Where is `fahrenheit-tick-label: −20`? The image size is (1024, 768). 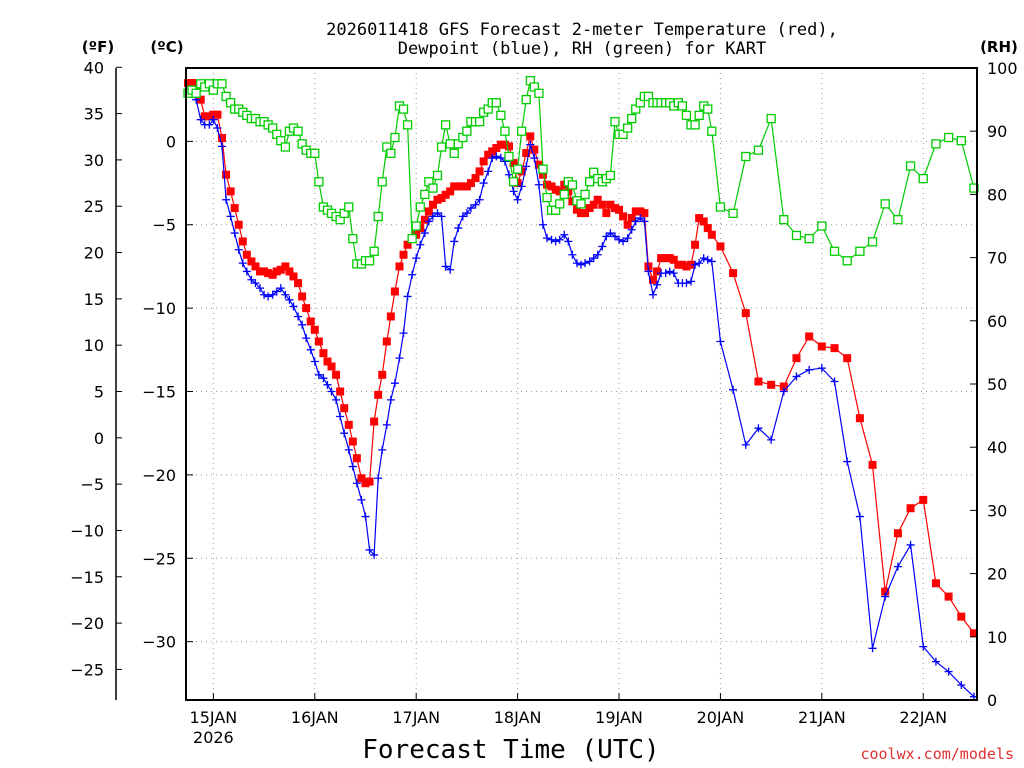
fahrenheit-tick-label: −20 is located at coordinates (87, 623).